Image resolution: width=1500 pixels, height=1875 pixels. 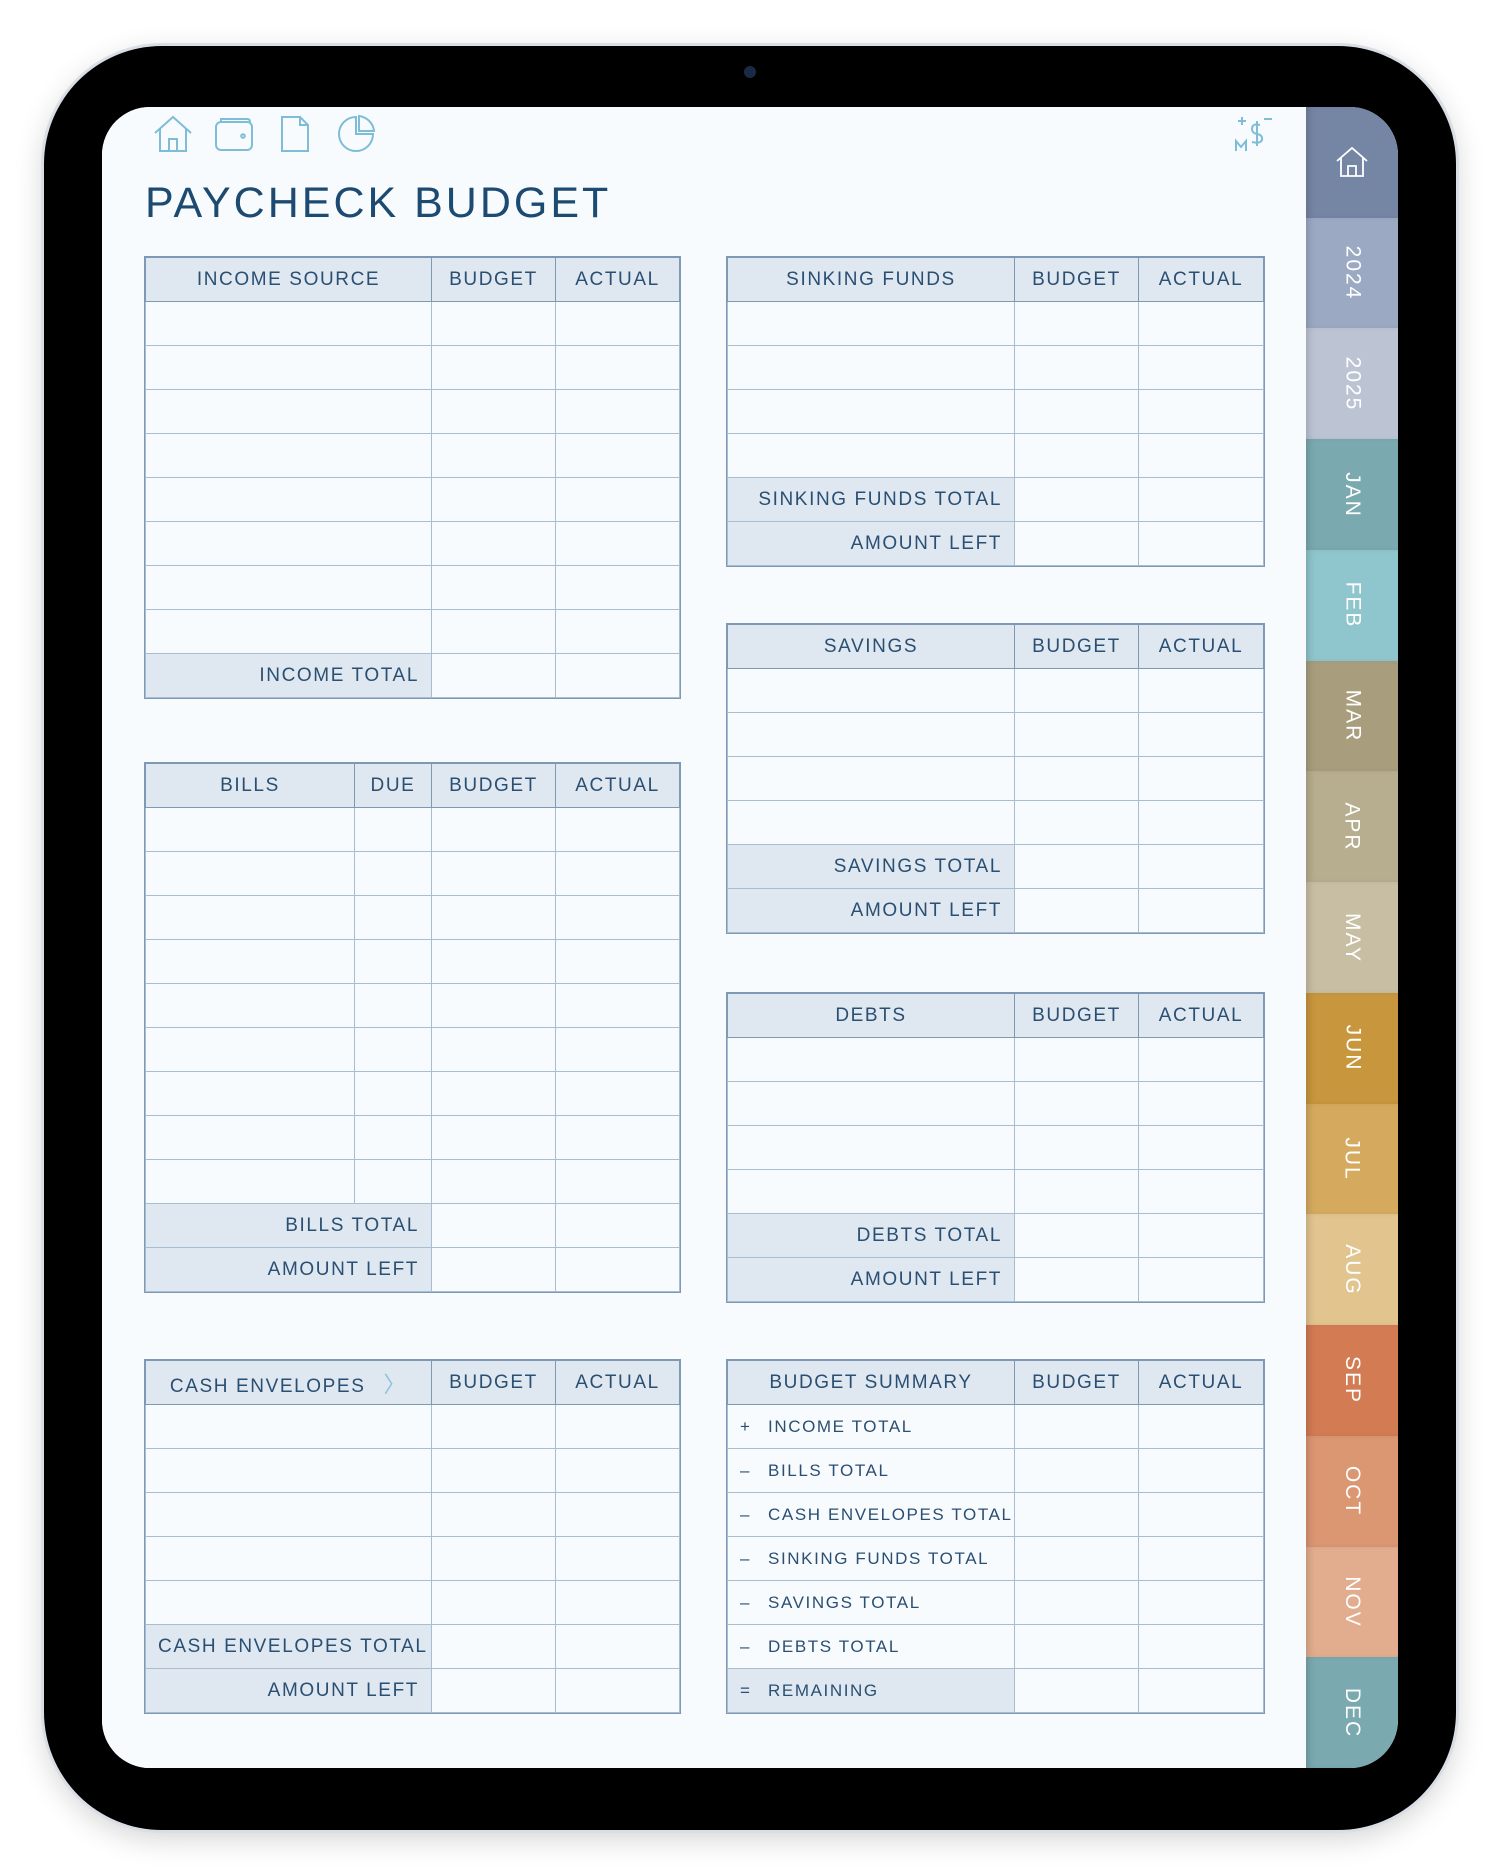 What do you see at coordinates (1352, 162) in the screenshot?
I see `tab-home` at bounding box center [1352, 162].